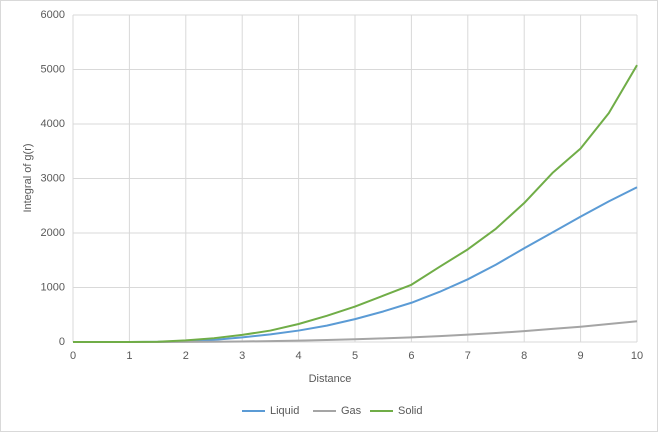 The height and width of the screenshot is (432, 658). Describe the element at coordinates (53, 287) in the screenshot. I see `y-tick-label: 1000` at that location.